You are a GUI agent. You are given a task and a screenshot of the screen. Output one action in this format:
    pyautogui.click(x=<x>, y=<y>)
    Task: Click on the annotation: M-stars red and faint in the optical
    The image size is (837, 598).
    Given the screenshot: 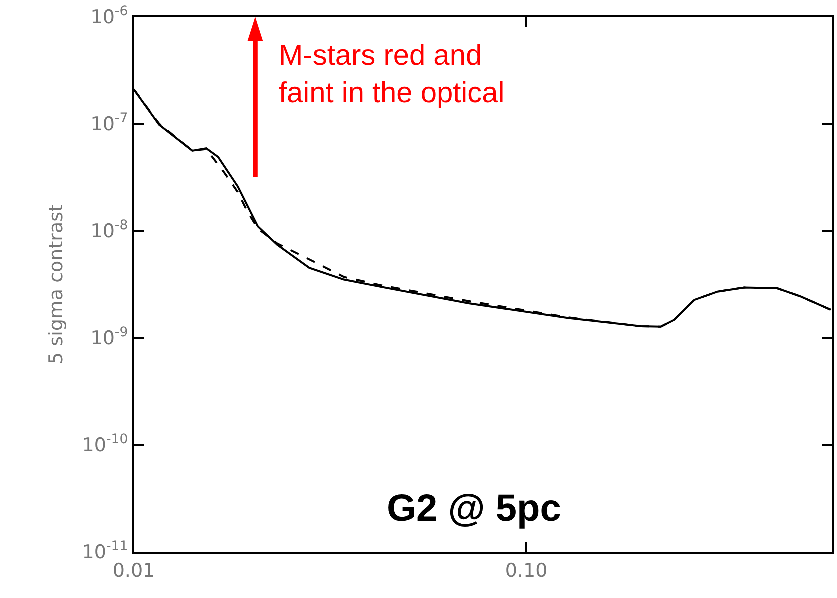 What is the action you would take?
    pyautogui.click(x=392, y=75)
    